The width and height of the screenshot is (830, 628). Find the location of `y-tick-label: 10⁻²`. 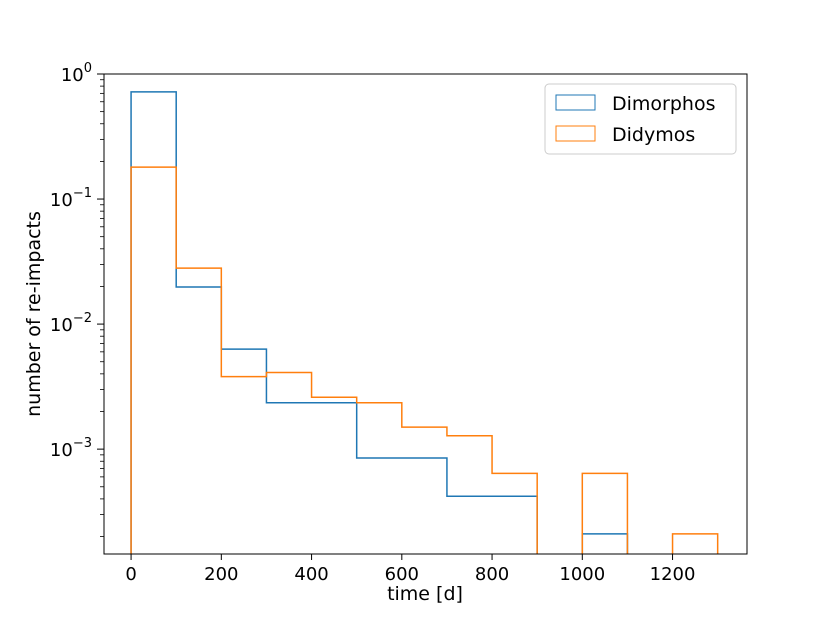

y-tick-label: 10⁻² is located at coordinates (71, 323).